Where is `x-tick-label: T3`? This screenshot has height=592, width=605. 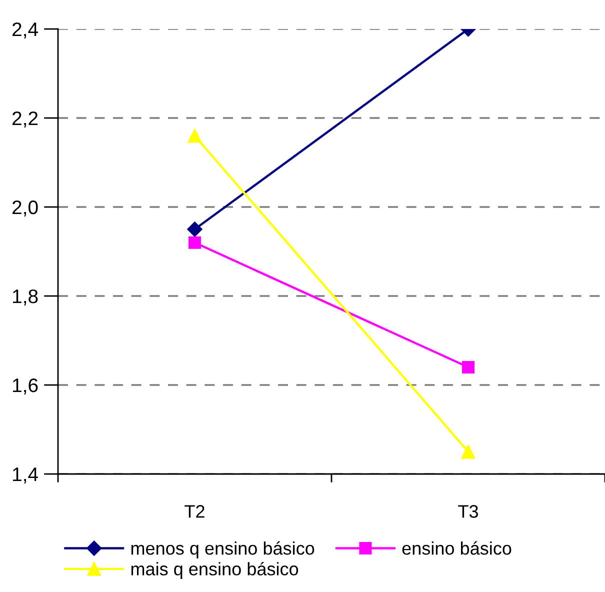
x-tick-label: T3 is located at coordinates (468, 511).